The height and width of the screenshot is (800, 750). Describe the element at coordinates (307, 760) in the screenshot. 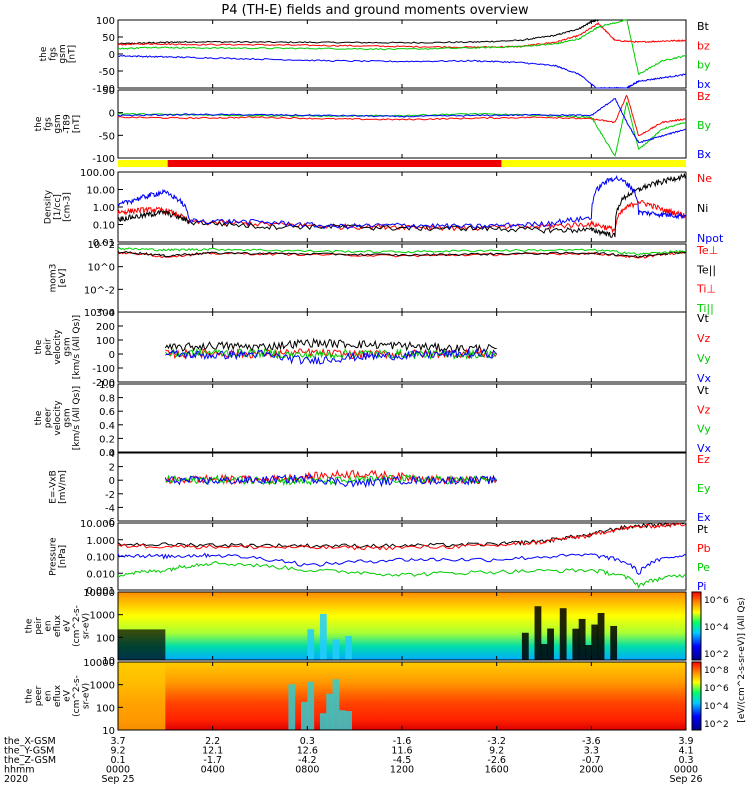

I see `axis-row-value: -4.2` at that location.